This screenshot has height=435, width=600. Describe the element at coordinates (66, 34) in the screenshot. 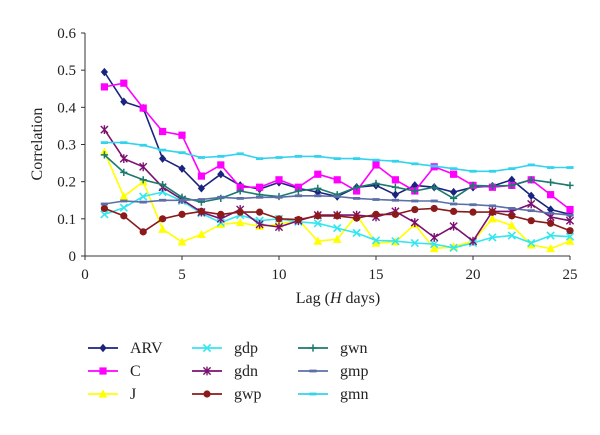

I see `y-tick-label: 0.6` at that location.